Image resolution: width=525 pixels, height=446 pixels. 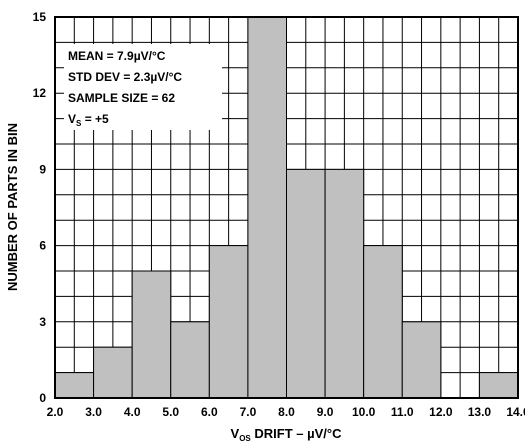 What do you see at coordinates (245, 438) in the screenshot?
I see `x-axis-label-subscript: OS` at bounding box center [245, 438].